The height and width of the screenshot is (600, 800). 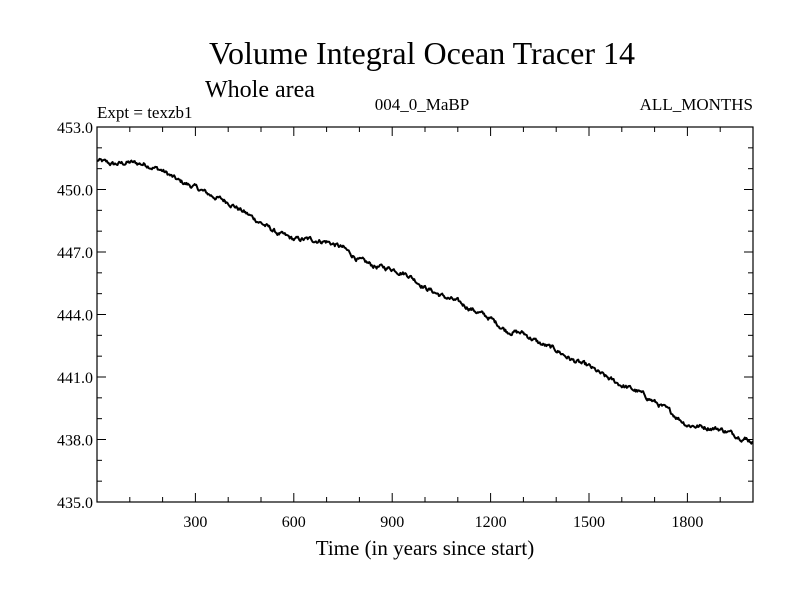 What do you see at coordinates (75, 378) in the screenshot?
I see `y-tick-label: 441.0` at bounding box center [75, 378].